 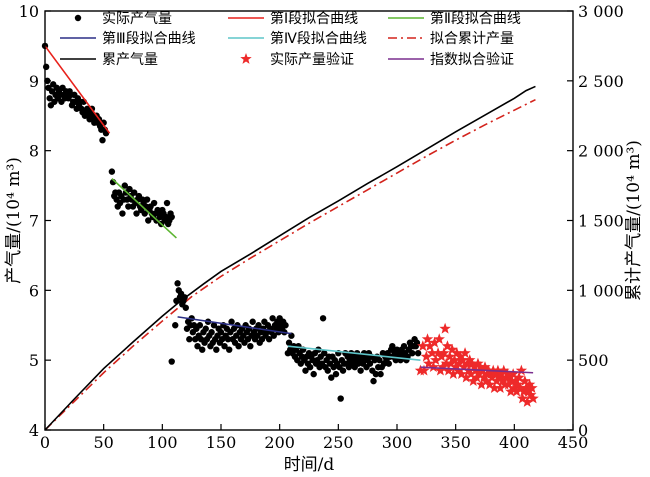 I want to click on y-left-tick-label: 6, so click(x=34, y=290).